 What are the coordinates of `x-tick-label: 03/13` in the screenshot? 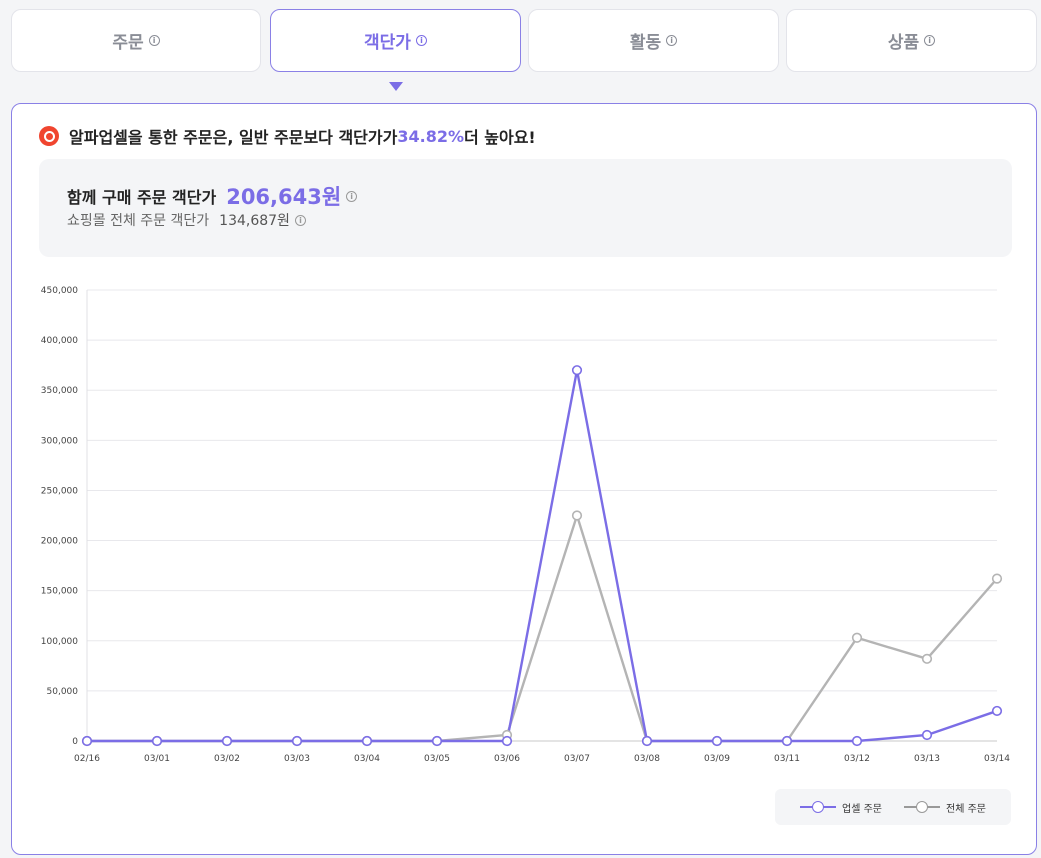 It's located at (927, 759).